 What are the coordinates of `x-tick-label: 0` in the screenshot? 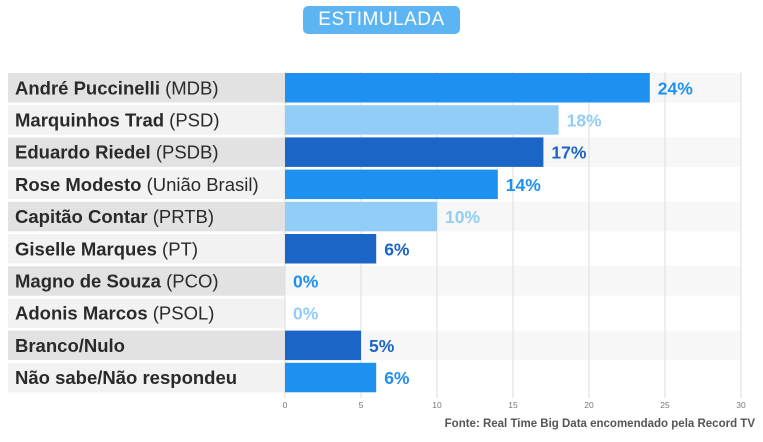 It's located at (285, 405).